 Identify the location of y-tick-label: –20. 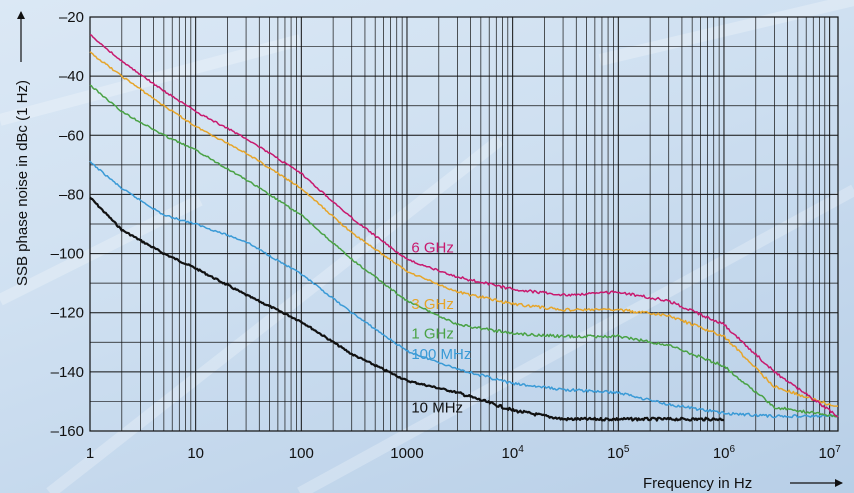
(71, 17).